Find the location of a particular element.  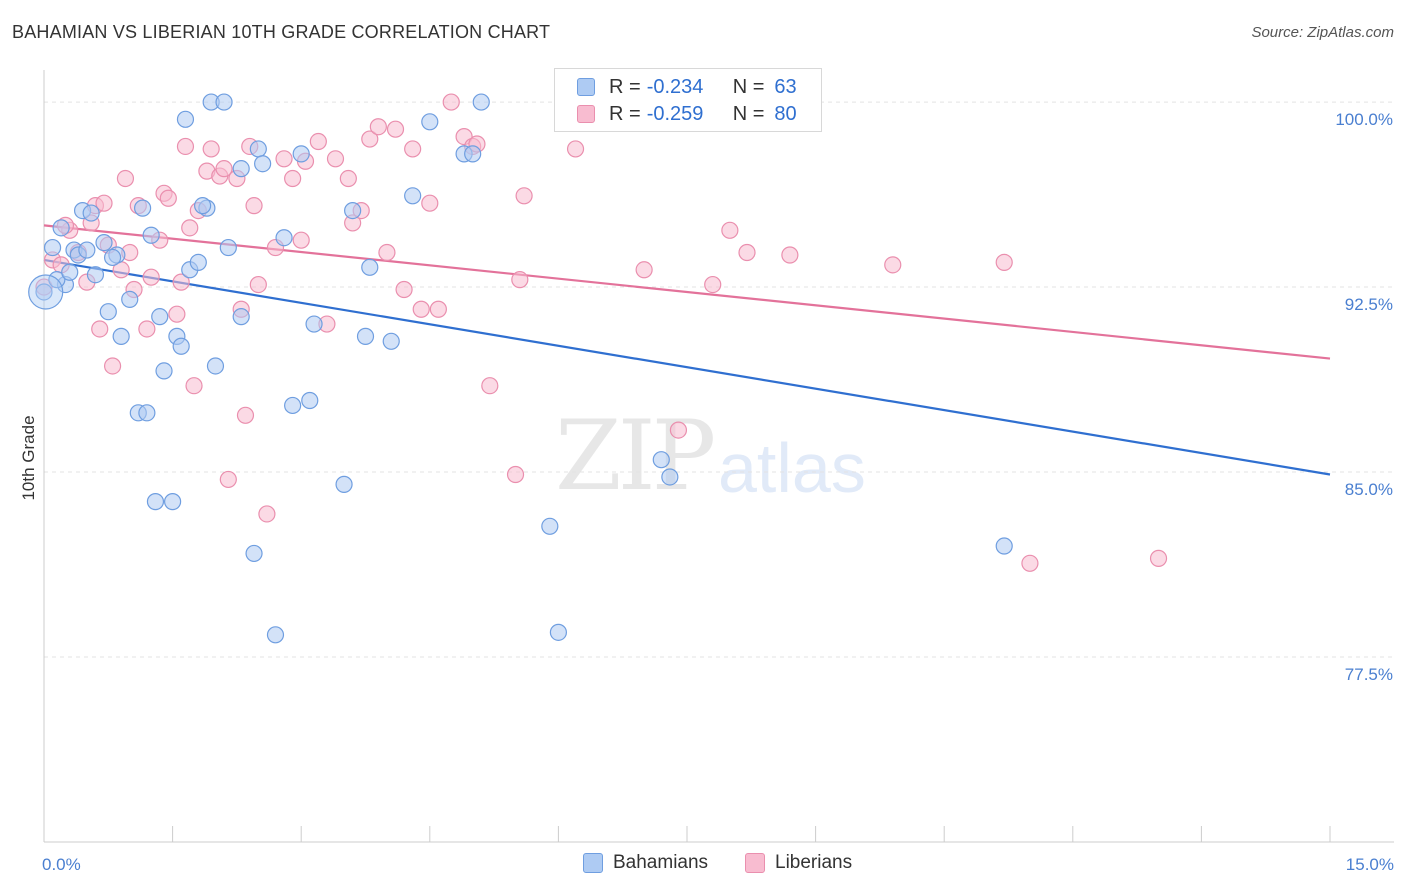

y-tick-label: 100.0% is located at coordinates (1364, 119).